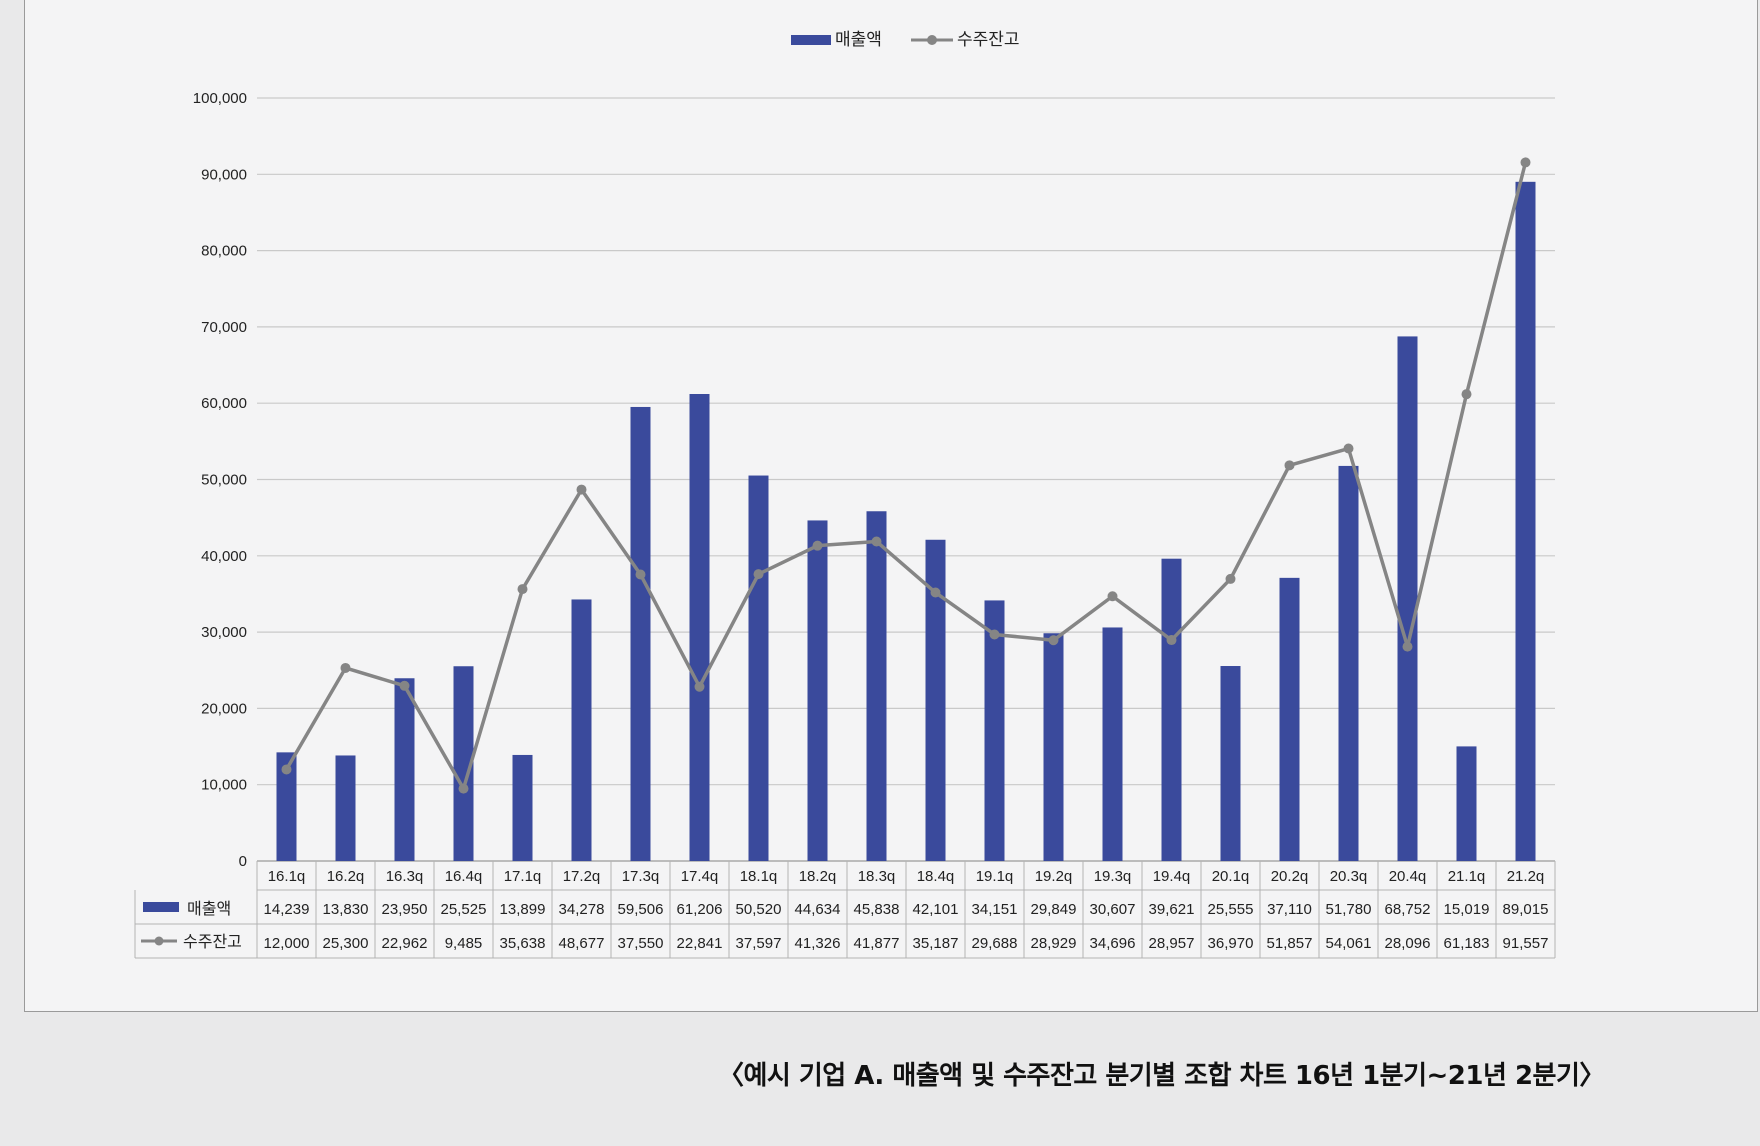 The width and height of the screenshot is (1760, 1146). Describe the element at coordinates (994, 634) in the screenshot. I see `point-19.1q` at that location.